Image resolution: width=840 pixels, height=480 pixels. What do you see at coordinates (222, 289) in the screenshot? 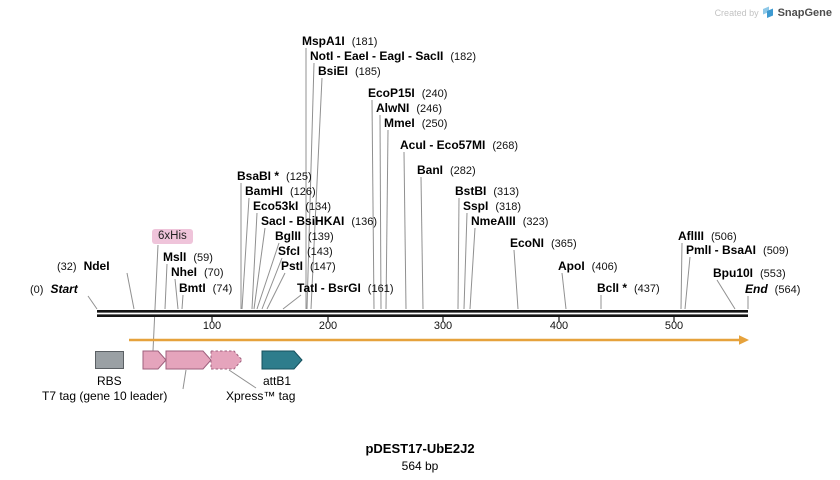
I see `site-pos: (74)` at bounding box center [222, 289].